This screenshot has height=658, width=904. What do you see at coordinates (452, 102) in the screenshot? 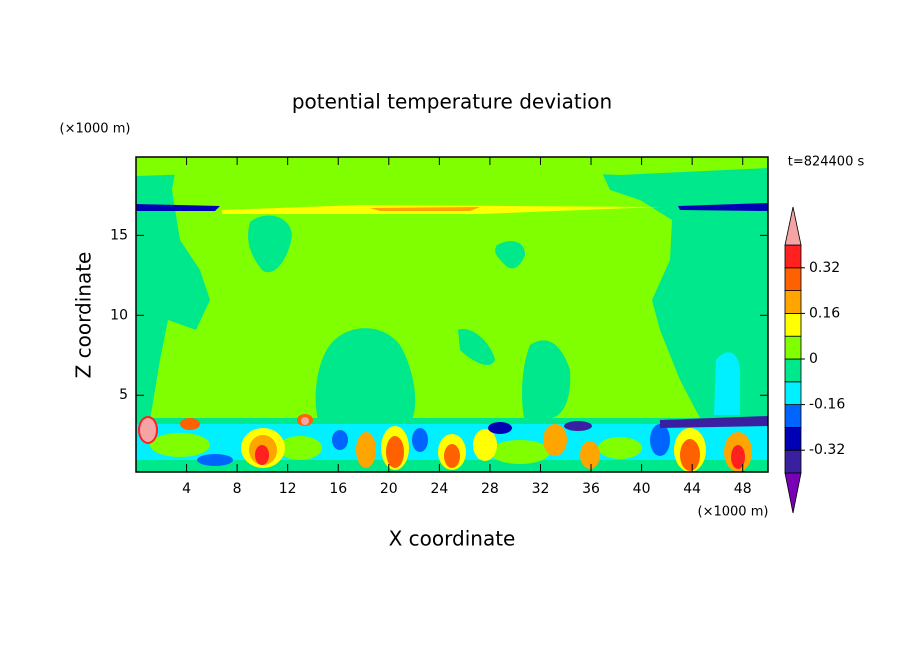
I see `chart-title: potential temperature deviation` at bounding box center [452, 102].